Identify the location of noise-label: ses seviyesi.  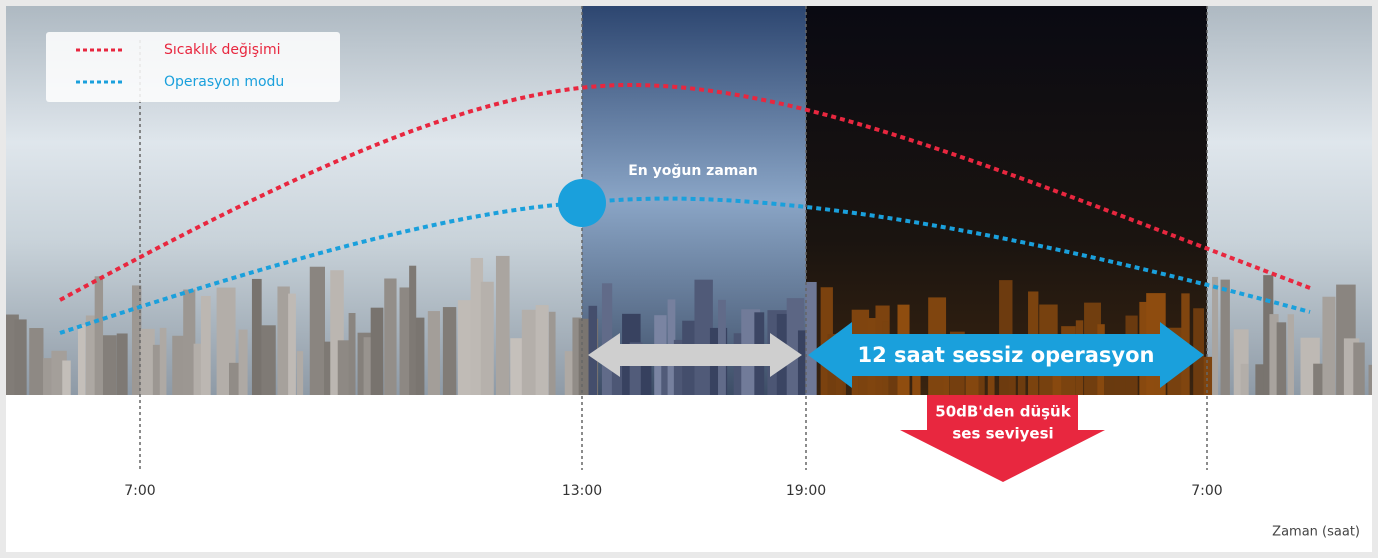
(1002, 434).